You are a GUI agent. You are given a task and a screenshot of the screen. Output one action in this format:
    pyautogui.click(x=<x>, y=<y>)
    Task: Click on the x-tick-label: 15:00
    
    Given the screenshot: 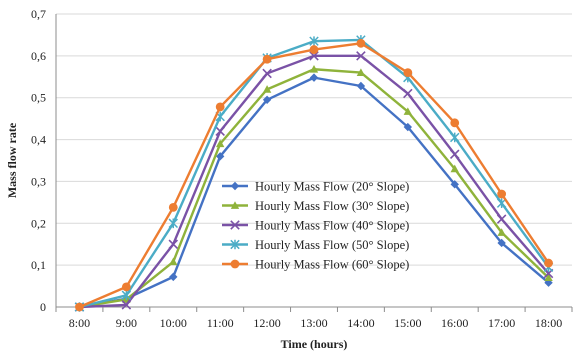 What is the action you would take?
    pyautogui.click(x=407, y=323)
    